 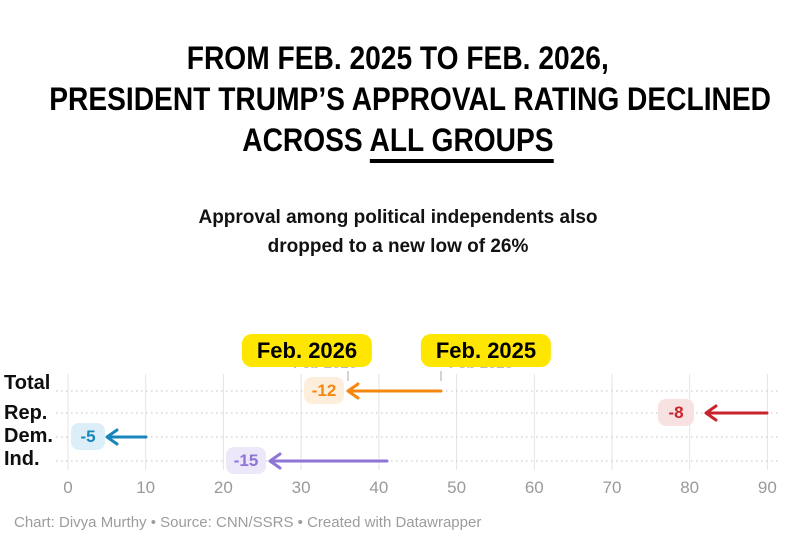 I want to click on change-pill-total: -12, so click(x=324, y=390).